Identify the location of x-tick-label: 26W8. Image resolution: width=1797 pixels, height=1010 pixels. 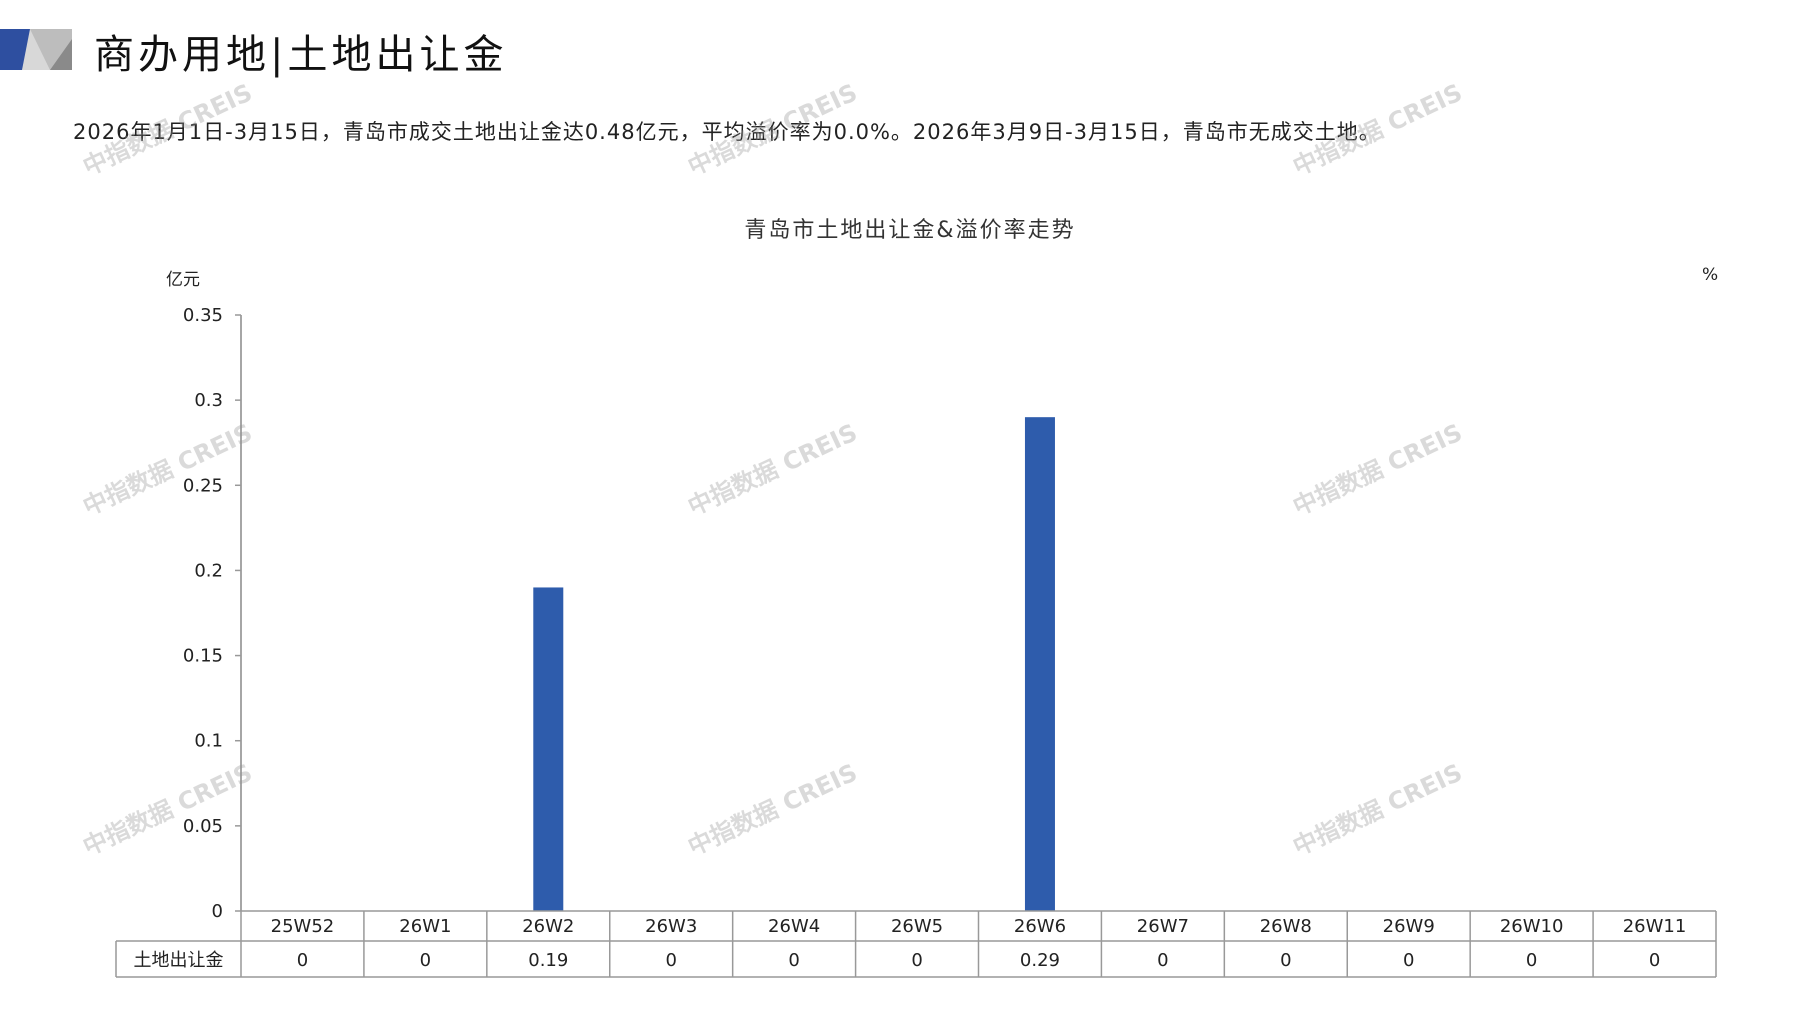
(1286, 926).